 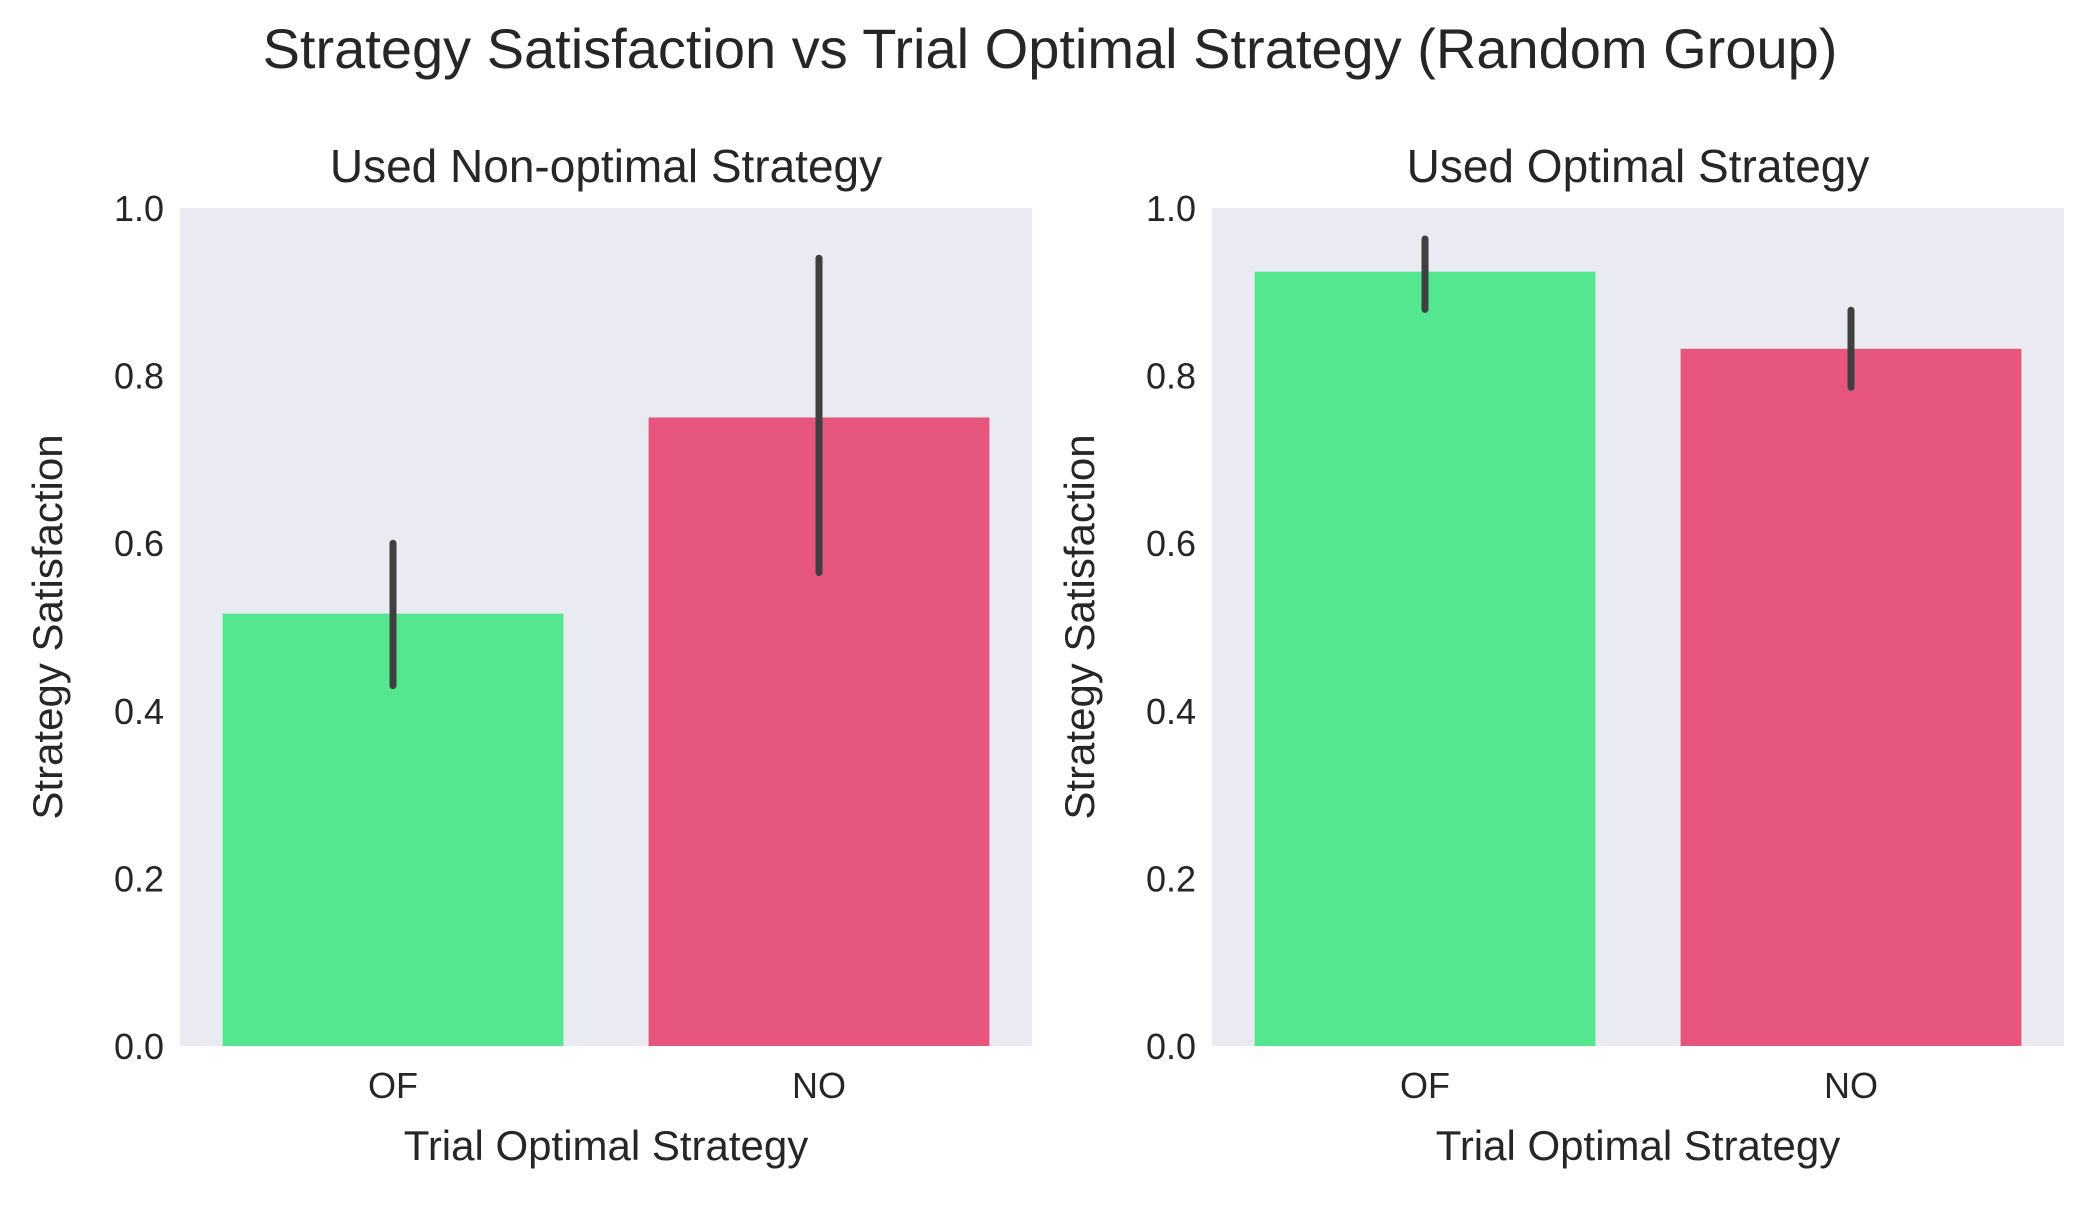 What do you see at coordinates (1638, 166) in the screenshot?
I see `panel-title: Used Optimal Strategy` at bounding box center [1638, 166].